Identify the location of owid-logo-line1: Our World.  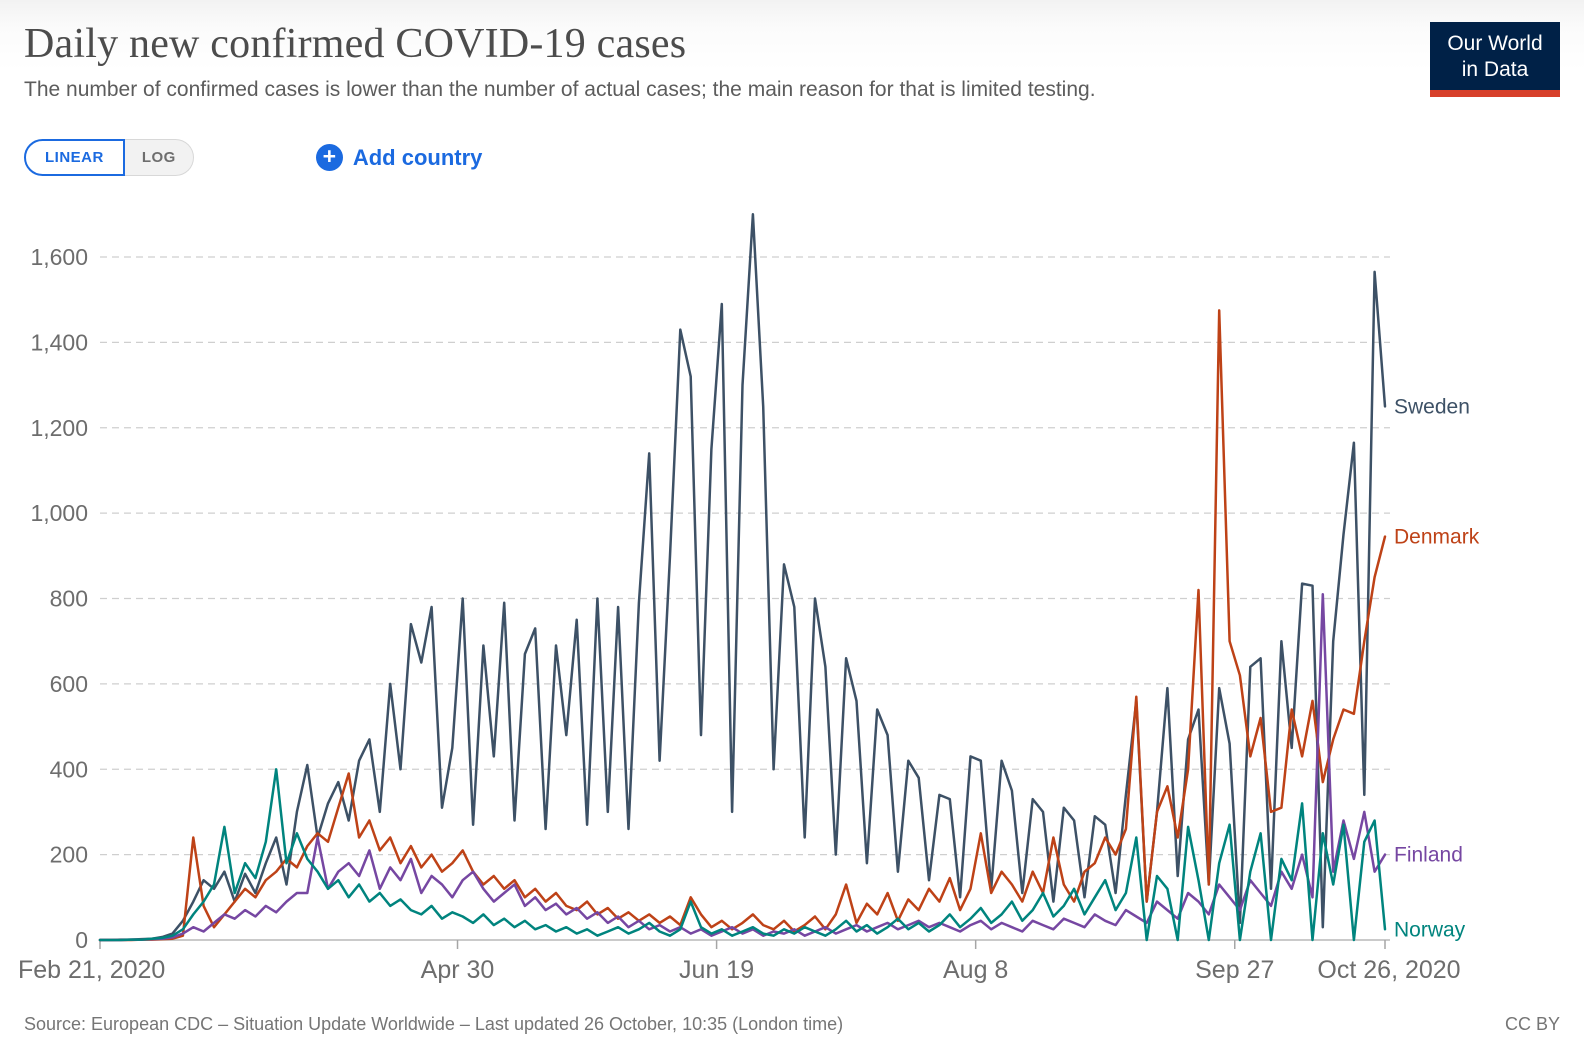
(1495, 43).